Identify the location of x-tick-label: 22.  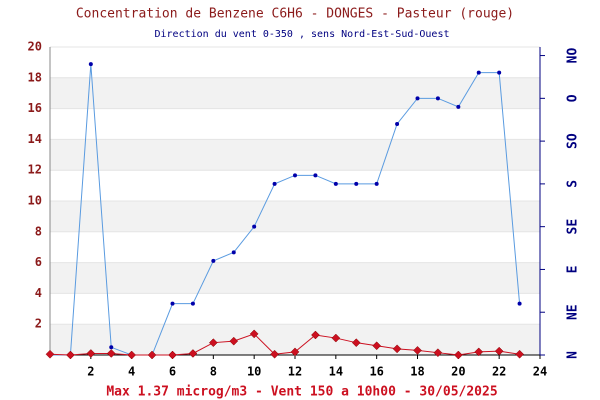
(499, 372).